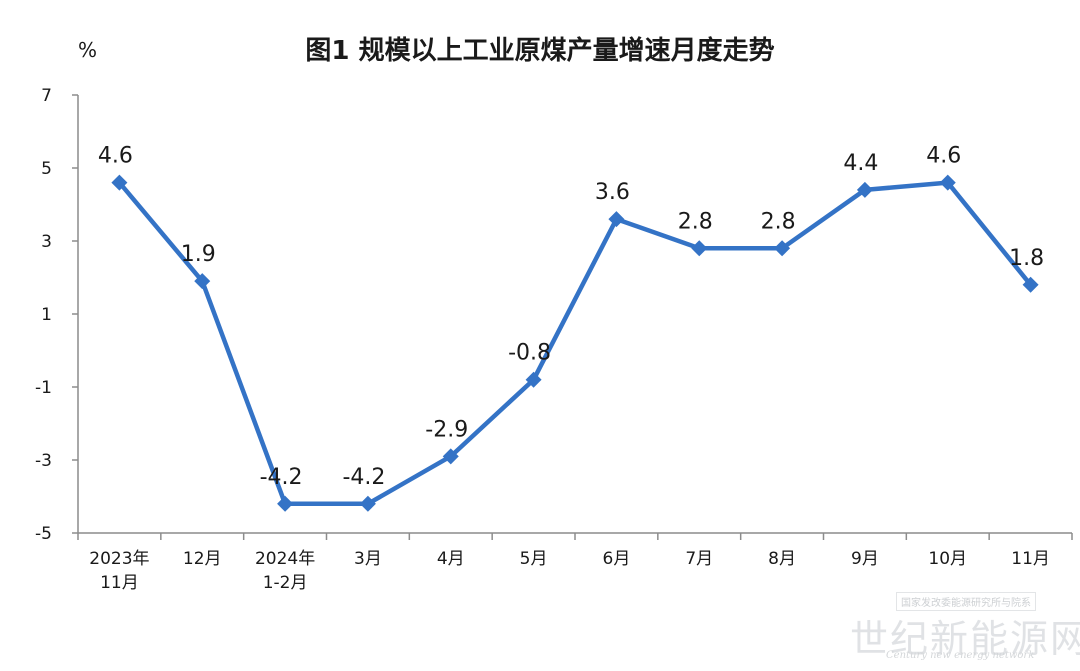 The image size is (1080, 671). Describe the element at coordinates (1030, 559) in the screenshot. I see `x-tick-label: 11月` at that location.